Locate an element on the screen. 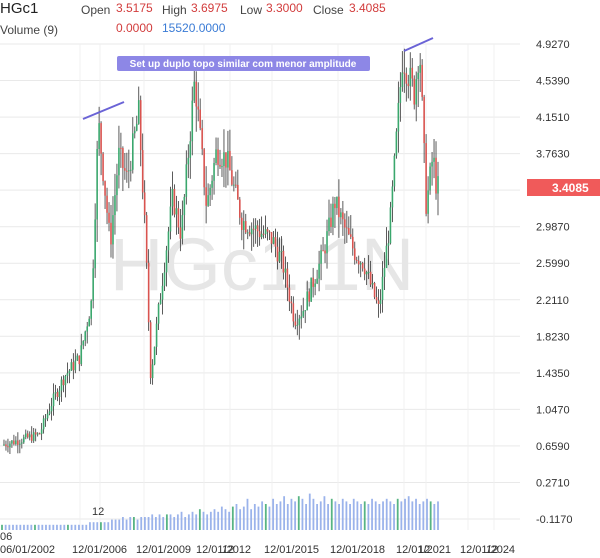 The height and width of the screenshot is (558, 600). y-tick-label: -0.1170 is located at coordinates (554, 520).